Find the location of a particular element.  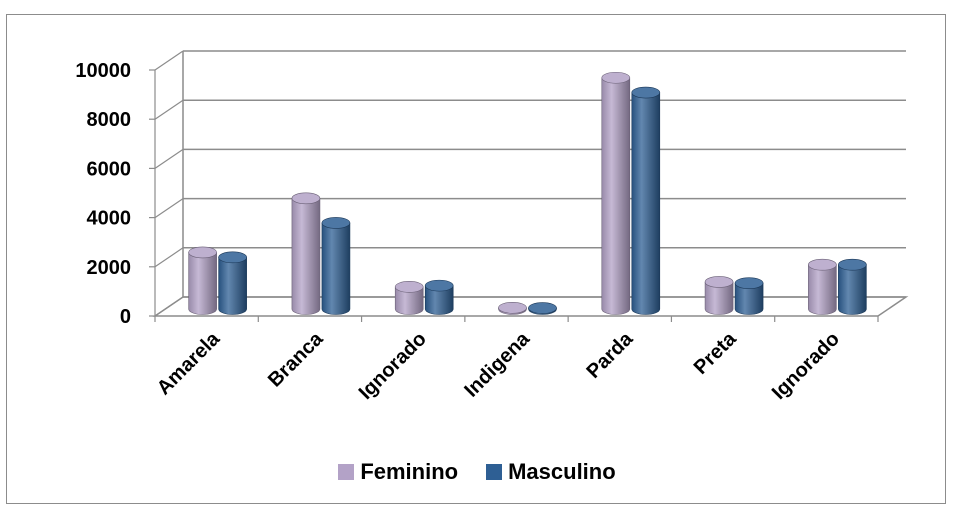

legend: Feminino Masculino is located at coordinates (477, 472).